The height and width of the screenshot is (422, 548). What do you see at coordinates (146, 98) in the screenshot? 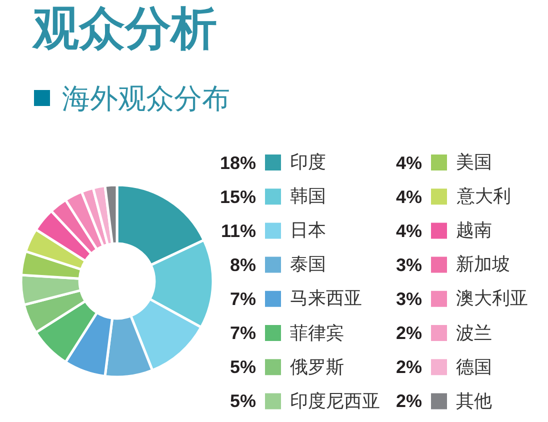
I see `chart-subtitle: 海外观众分布` at bounding box center [146, 98].